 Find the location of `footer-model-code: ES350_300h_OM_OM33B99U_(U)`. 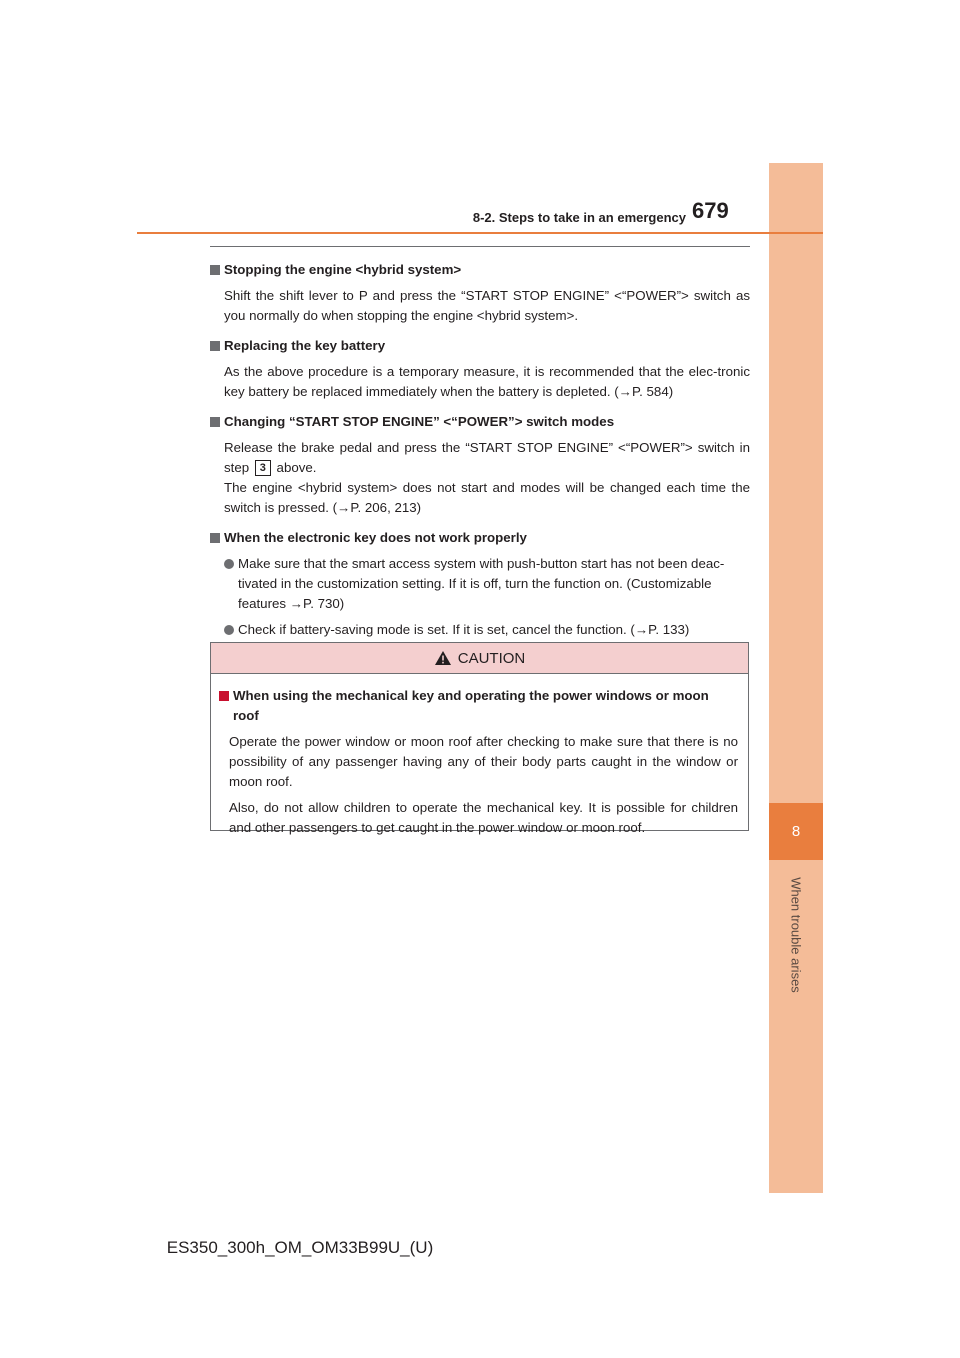

footer-model-code: ES350_300h_OM_OM33B99U_(U) is located at coordinates (300, 1247).